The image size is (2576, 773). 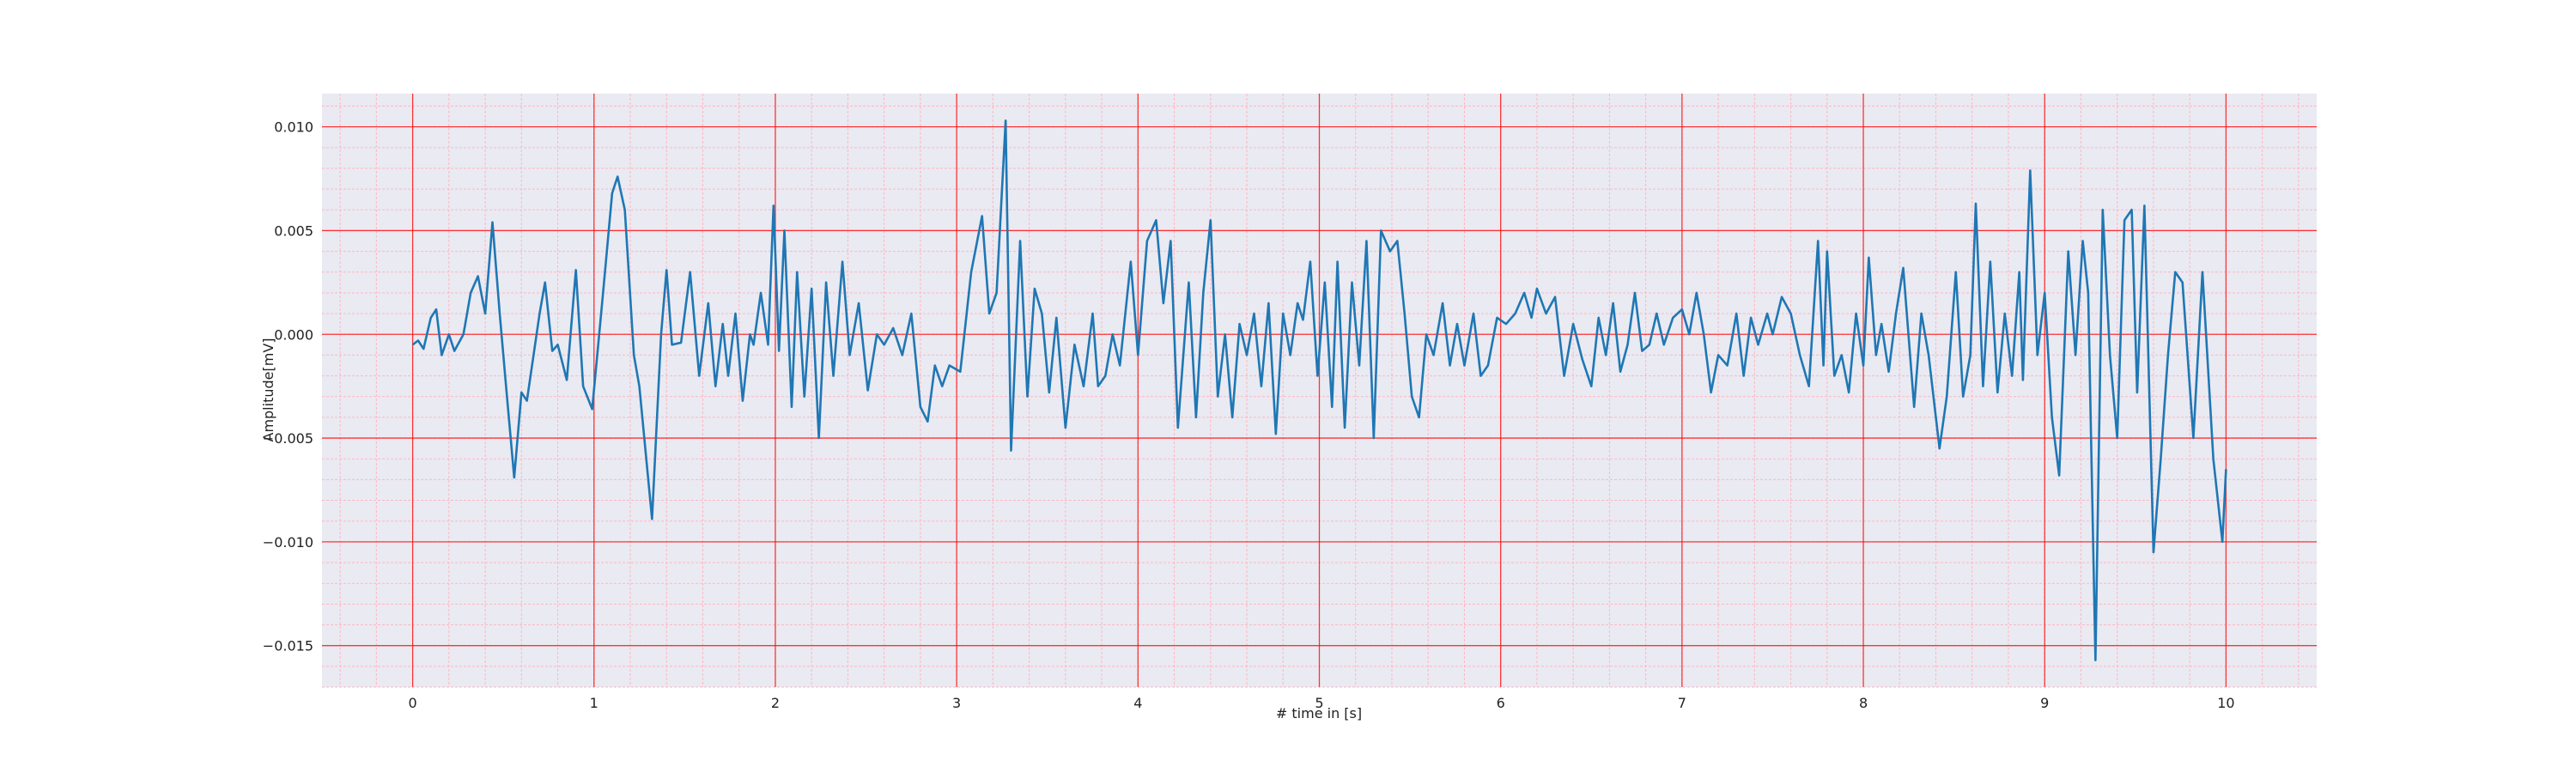 I want to click on y-tick-label: 0.005, so click(x=293, y=230).